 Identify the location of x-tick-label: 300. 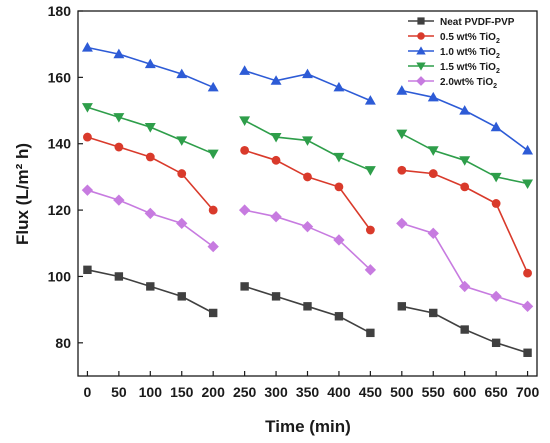
(276, 392).